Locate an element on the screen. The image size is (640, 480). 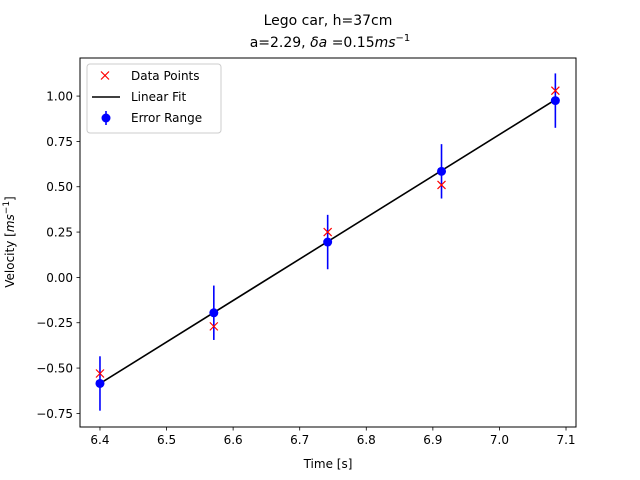
y-axis-label: Velocity [ms−1] is located at coordinates (9, 242).